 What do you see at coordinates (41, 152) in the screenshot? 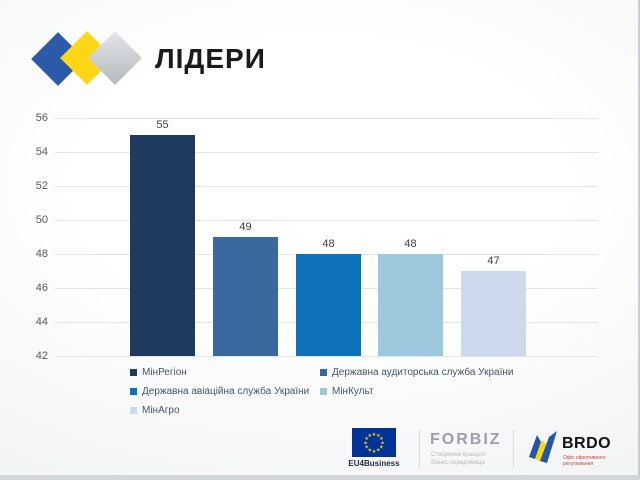
I see `y-axis-tick-label: 54` at bounding box center [41, 152].